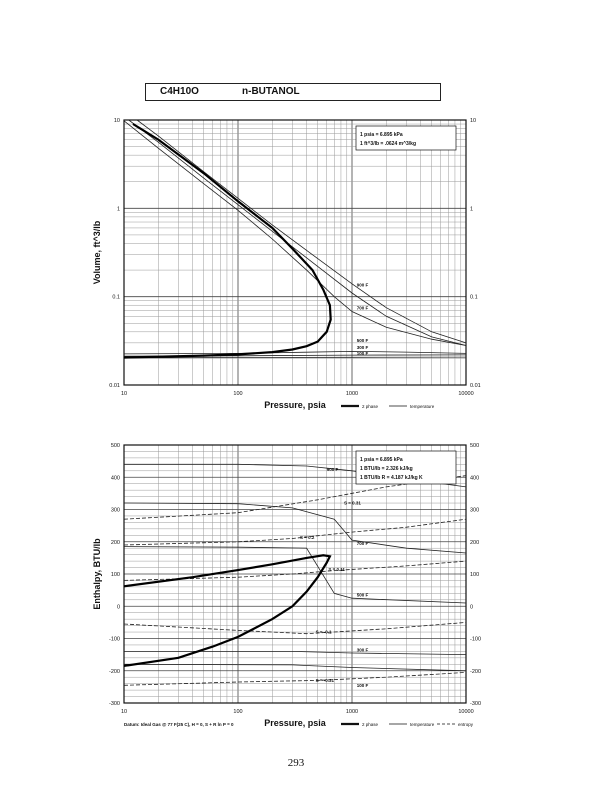  Describe the element at coordinates (336, 569) in the screenshot. I see `chart2-entropy-label: S = 0.11` at that location.